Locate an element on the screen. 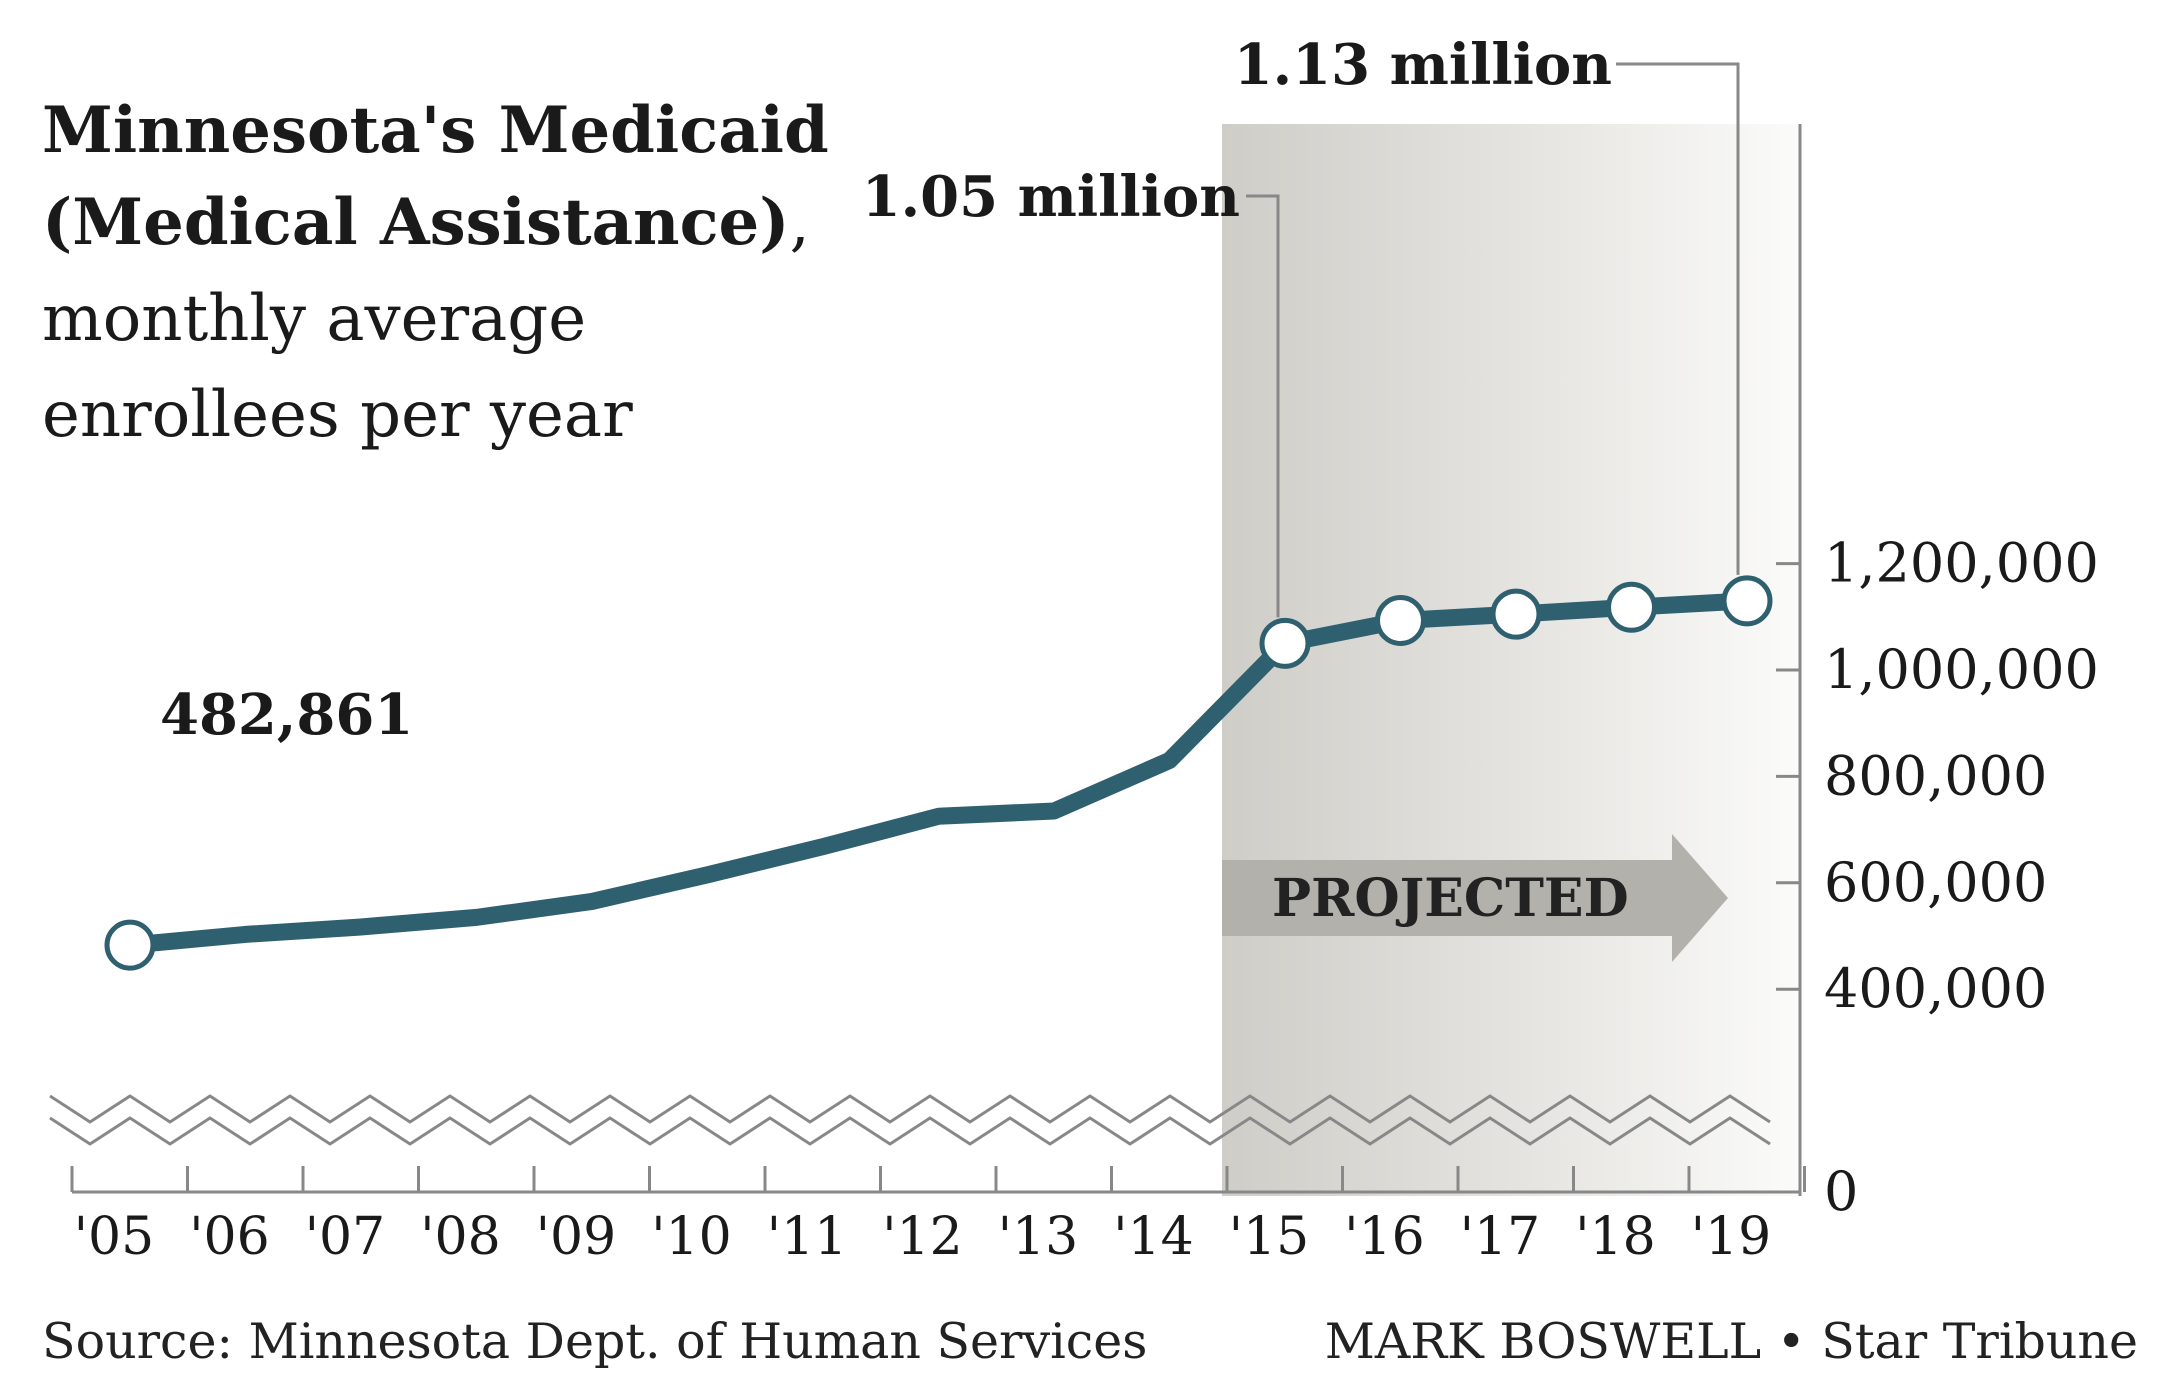 This screenshot has height=1399, width=2160. y-tick-label: 0 is located at coordinates (1841, 1191).